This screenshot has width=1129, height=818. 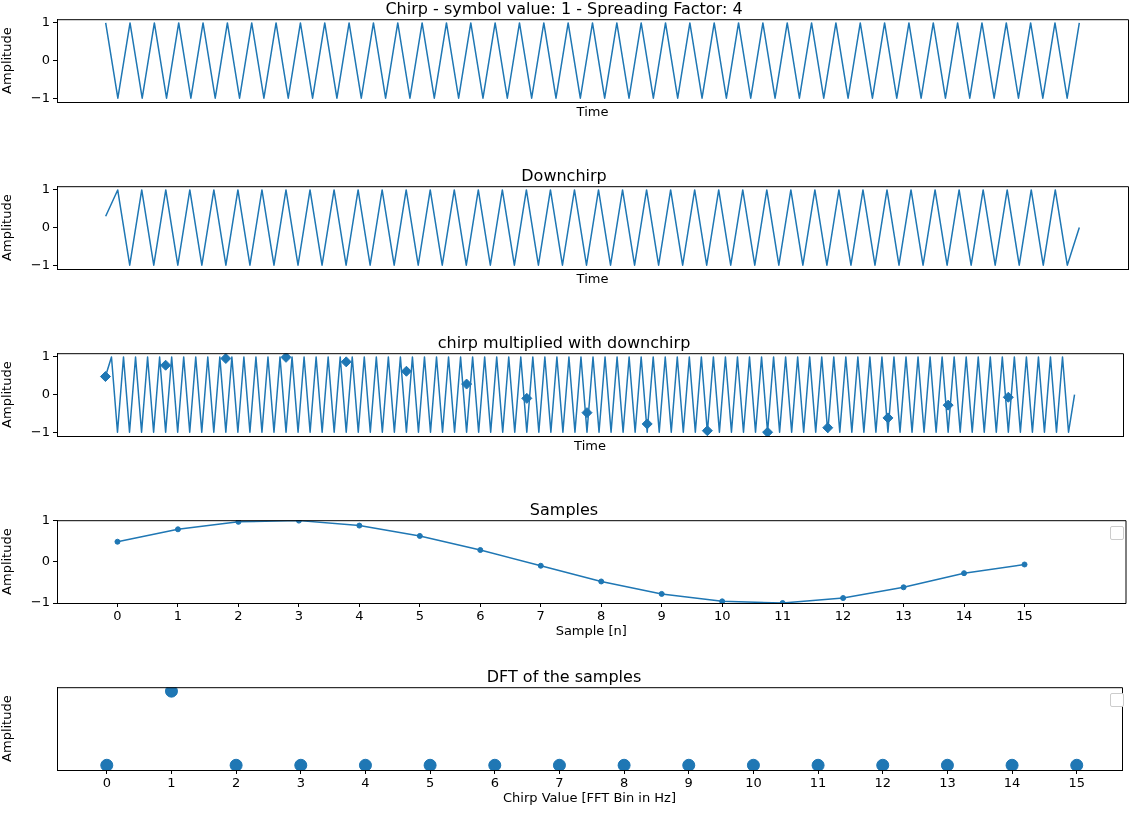 I want to click on chart-title: Downchirp, so click(x=564, y=175).